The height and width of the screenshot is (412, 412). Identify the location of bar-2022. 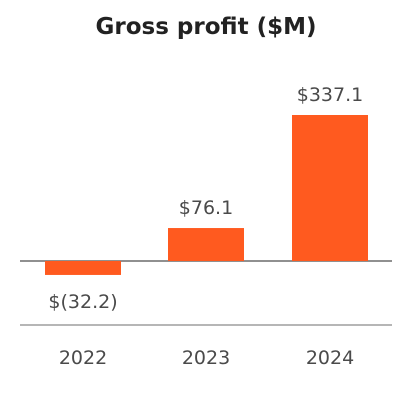
(83, 268).